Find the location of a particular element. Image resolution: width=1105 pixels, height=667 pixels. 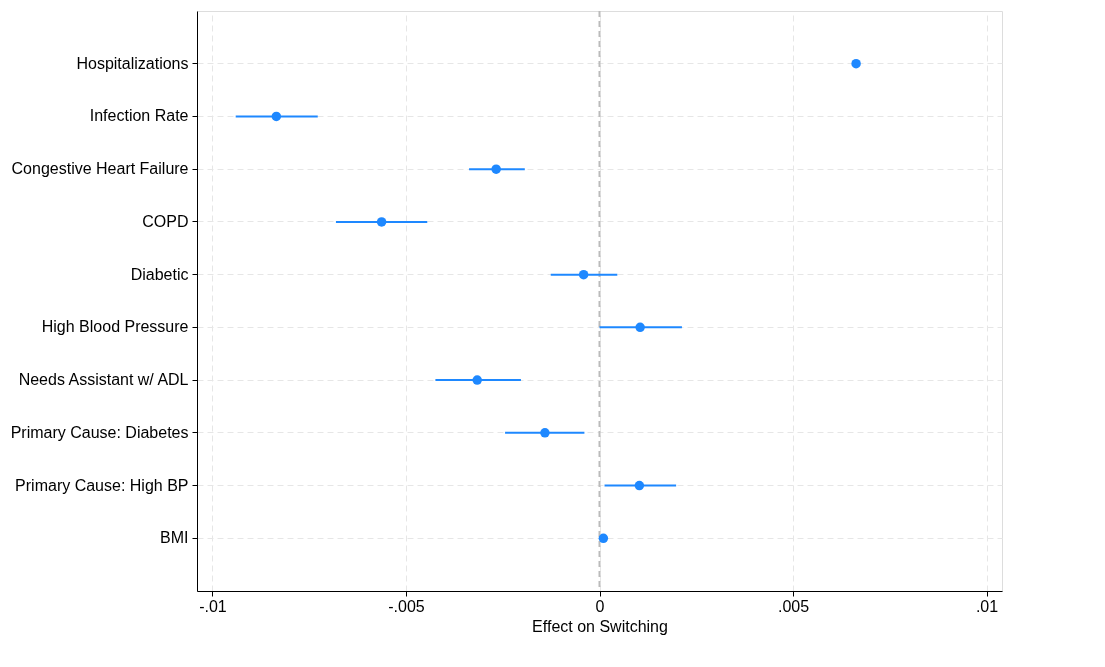

y-tick-label: COPD is located at coordinates (165, 221).